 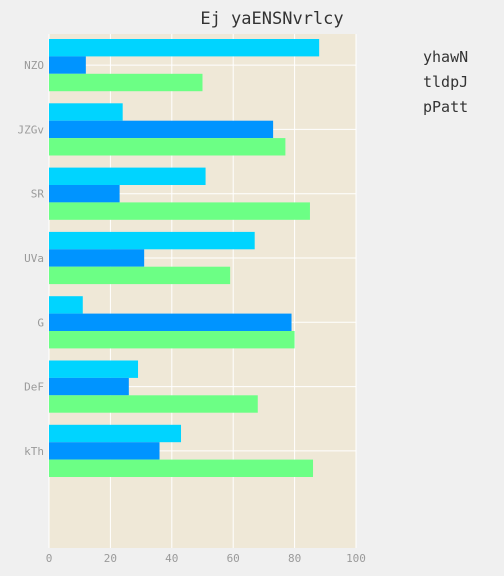 What do you see at coordinates (49, 558) in the screenshot?
I see `x-tick-label: 0` at bounding box center [49, 558].